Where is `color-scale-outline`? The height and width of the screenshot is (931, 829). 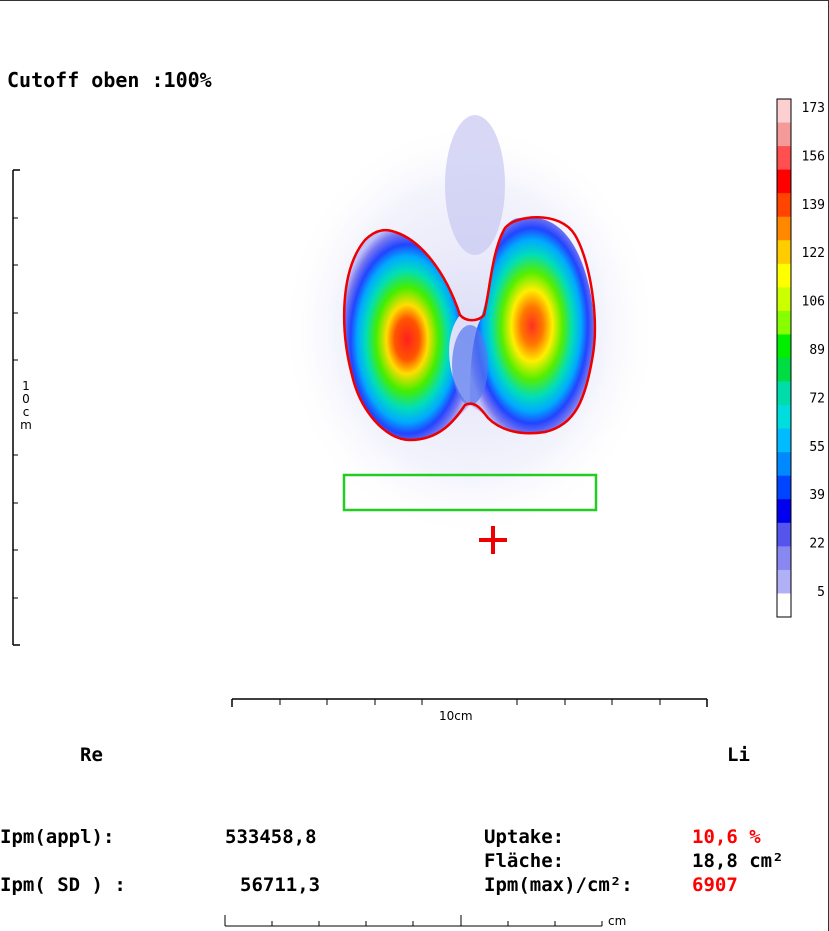
color-scale-outline is located at coordinates (784, 358).